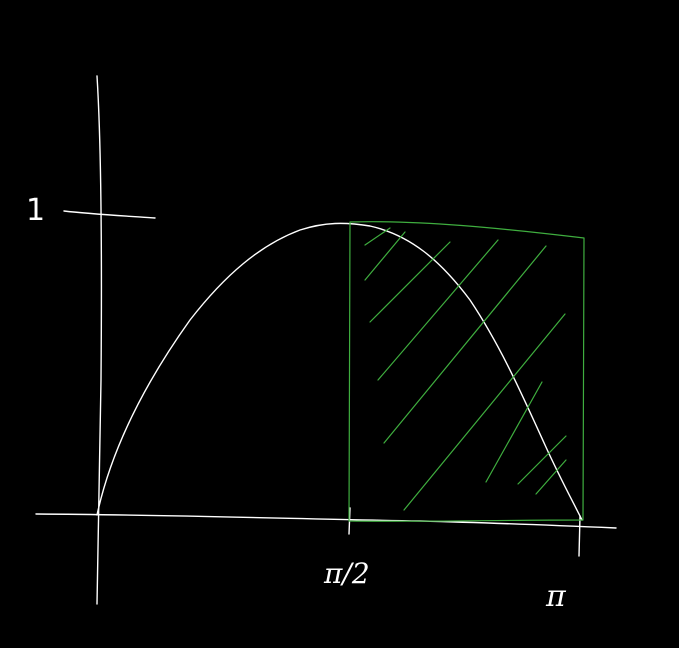  Describe the element at coordinates (109, 214) in the screenshot. I see `y-tick-one` at that location.